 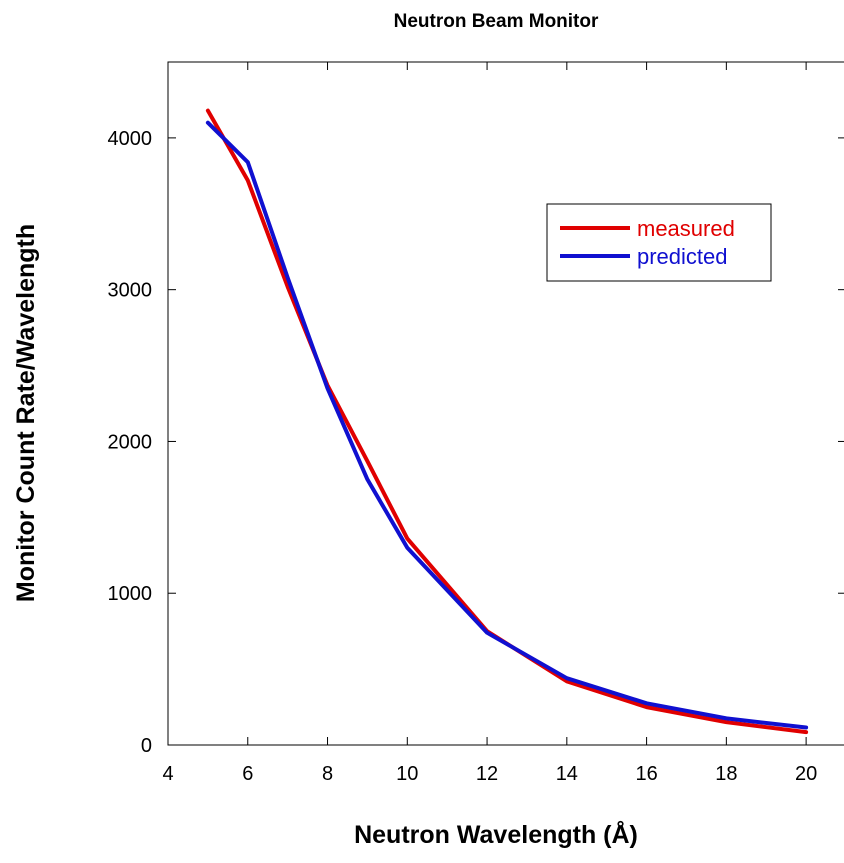 I want to click on x-tick-label: 14, so click(x=567, y=774).